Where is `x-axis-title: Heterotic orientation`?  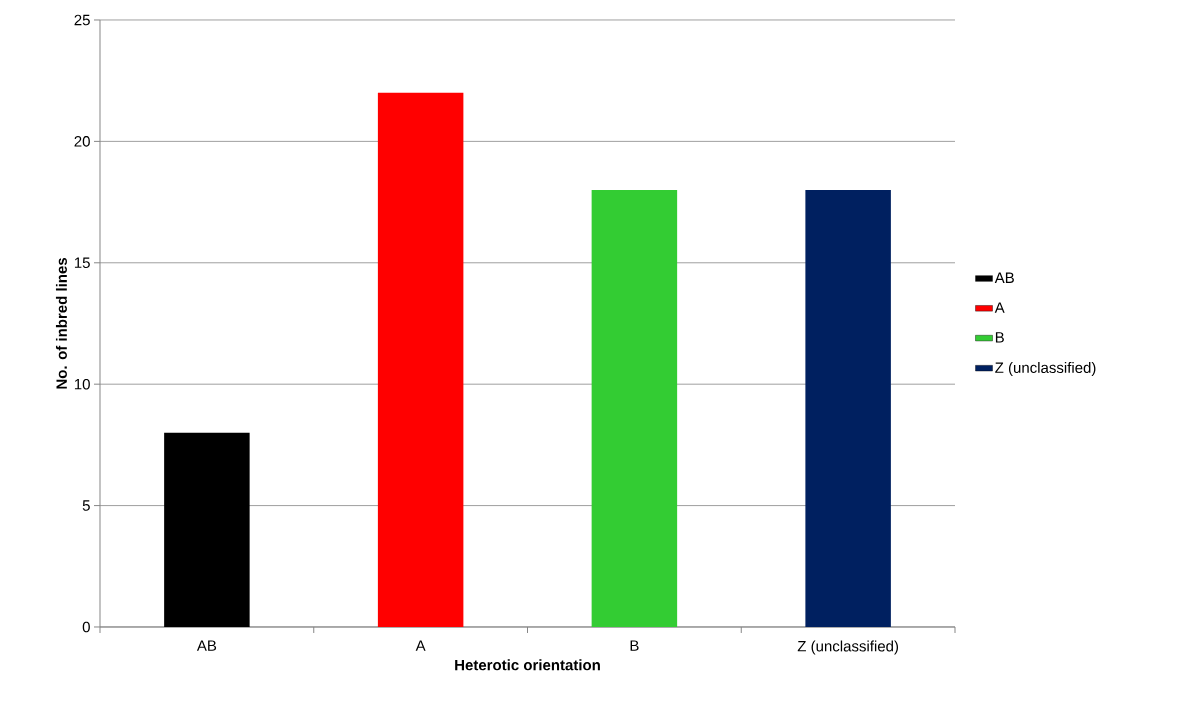
x-axis-title: Heterotic orientation is located at coordinates (527, 665).